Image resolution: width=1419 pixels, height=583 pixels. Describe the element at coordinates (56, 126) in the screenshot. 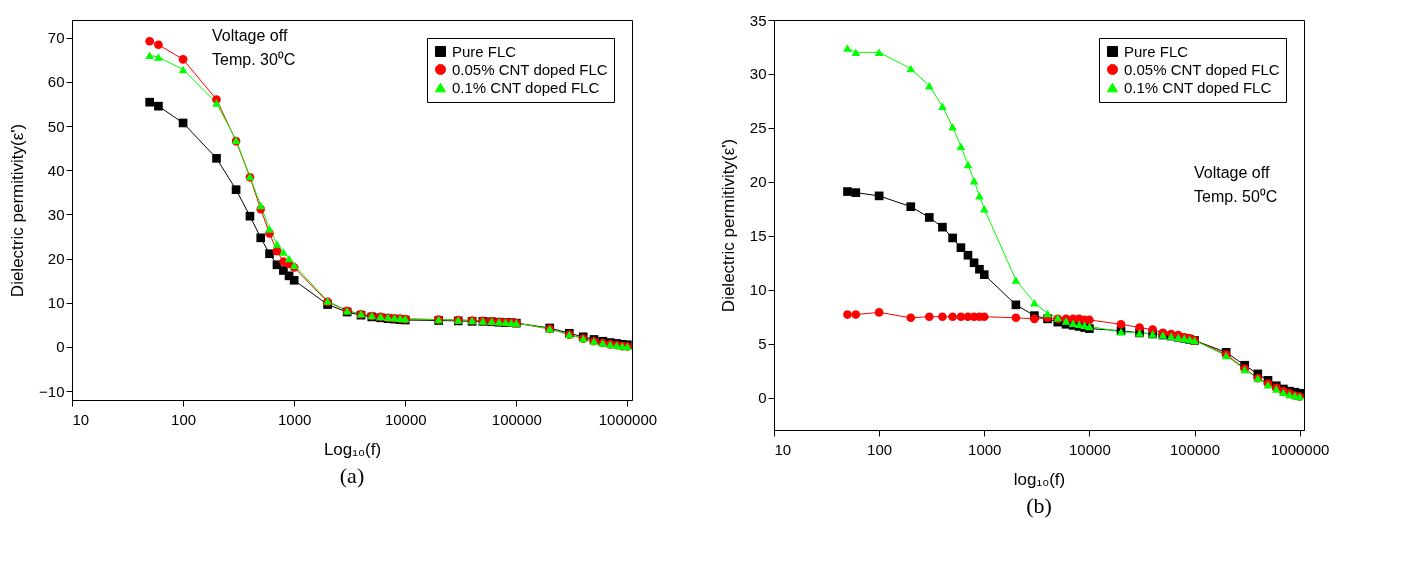

I see `y-tick-label: 50` at that location.